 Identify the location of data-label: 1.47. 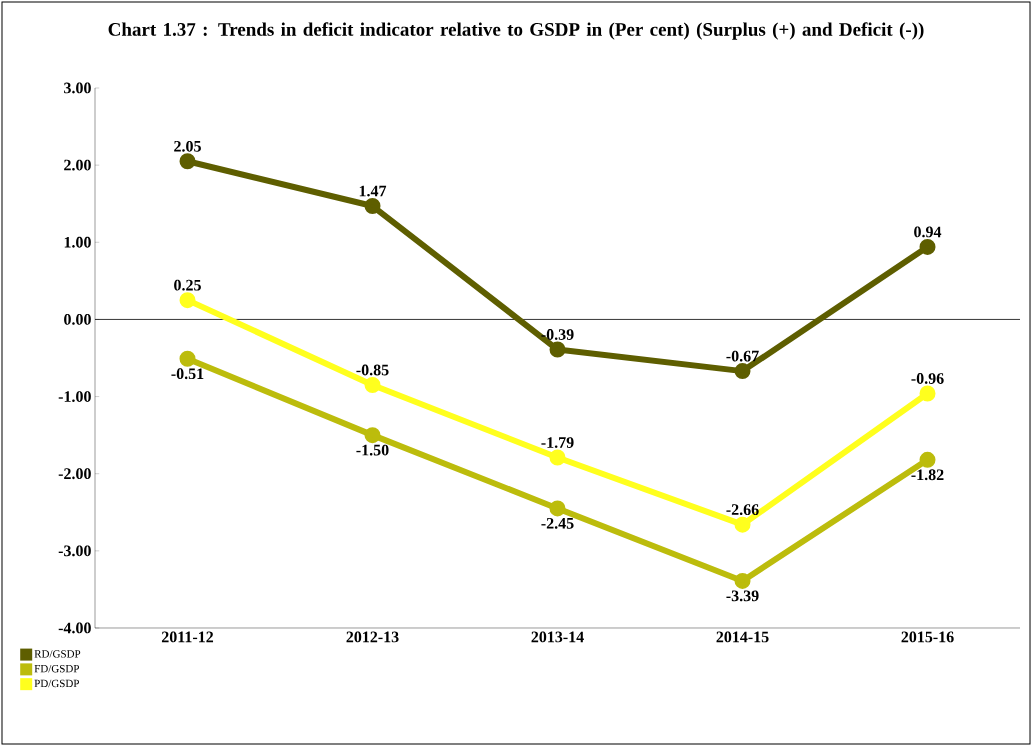
(373, 191).